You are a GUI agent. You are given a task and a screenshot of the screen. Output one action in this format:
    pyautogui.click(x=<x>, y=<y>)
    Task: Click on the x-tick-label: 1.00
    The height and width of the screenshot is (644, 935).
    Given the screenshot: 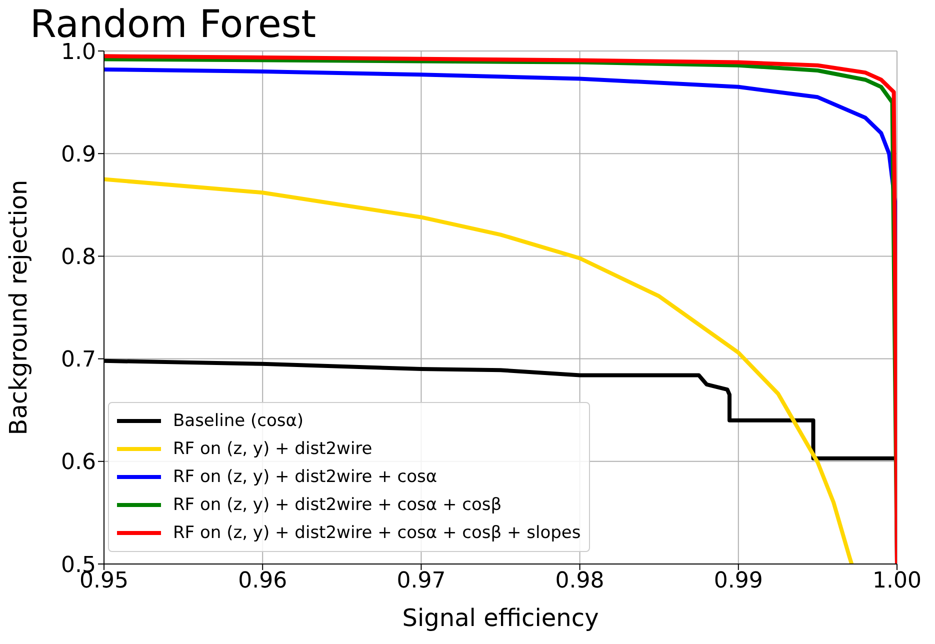 What is the action you would take?
    pyautogui.click(x=897, y=581)
    